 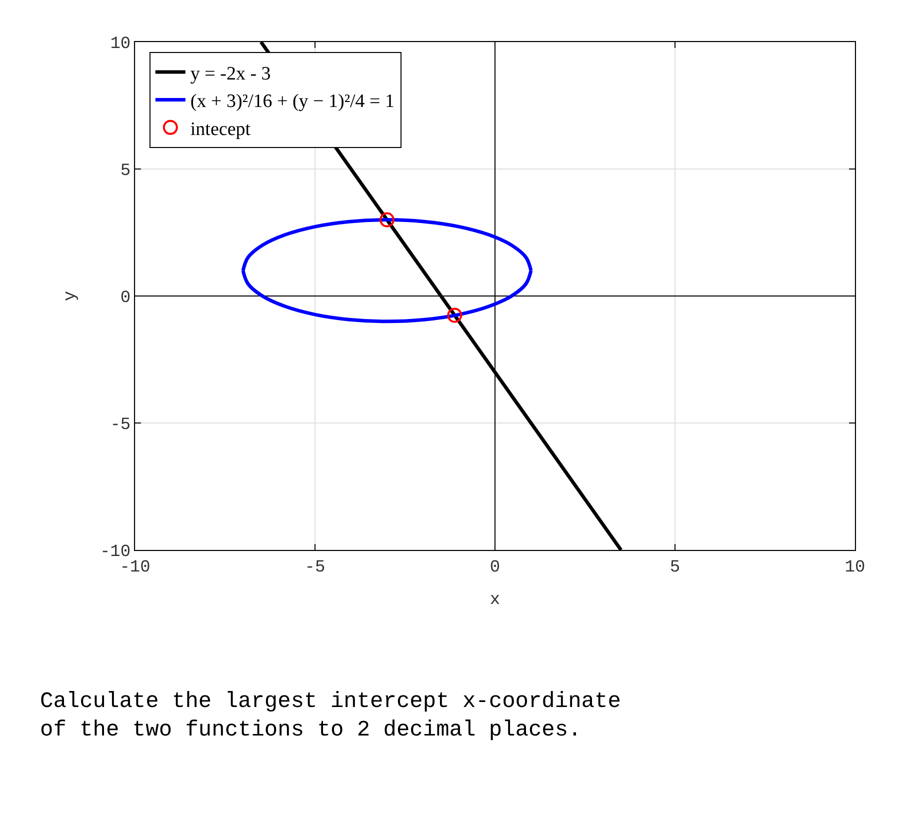 What do you see at coordinates (115, 552) in the screenshot?
I see `y-tick-label: -10` at bounding box center [115, 552].